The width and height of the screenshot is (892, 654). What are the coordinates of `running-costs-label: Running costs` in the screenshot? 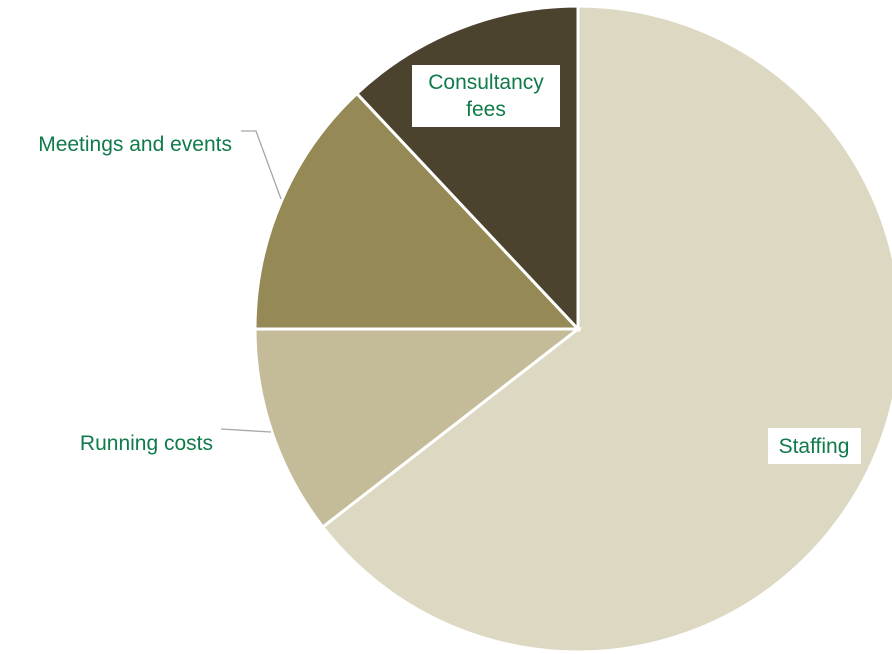 It's located at (146, 443).